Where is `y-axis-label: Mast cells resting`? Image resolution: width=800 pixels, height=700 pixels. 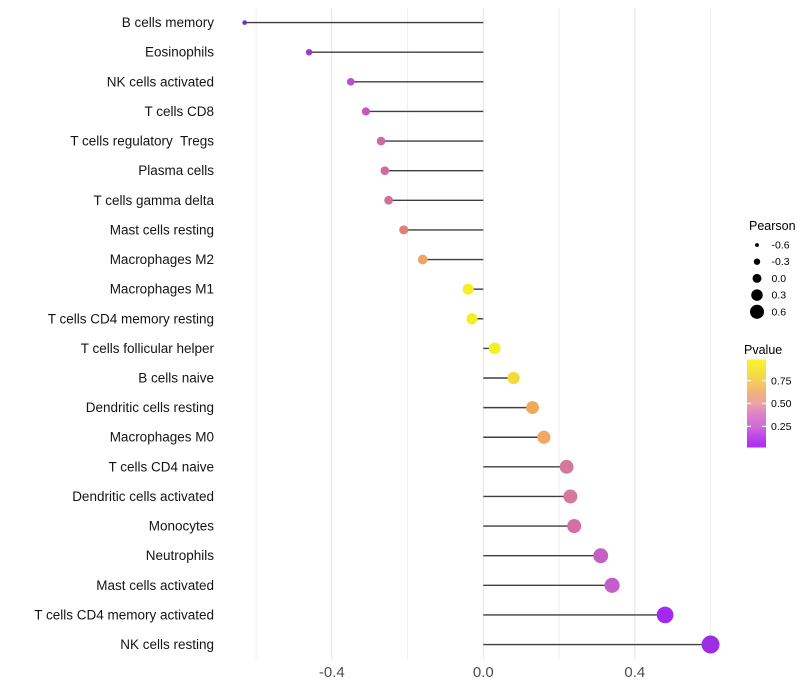 y-axis-label: Mast cells resting is located at coordinates (162, 229).